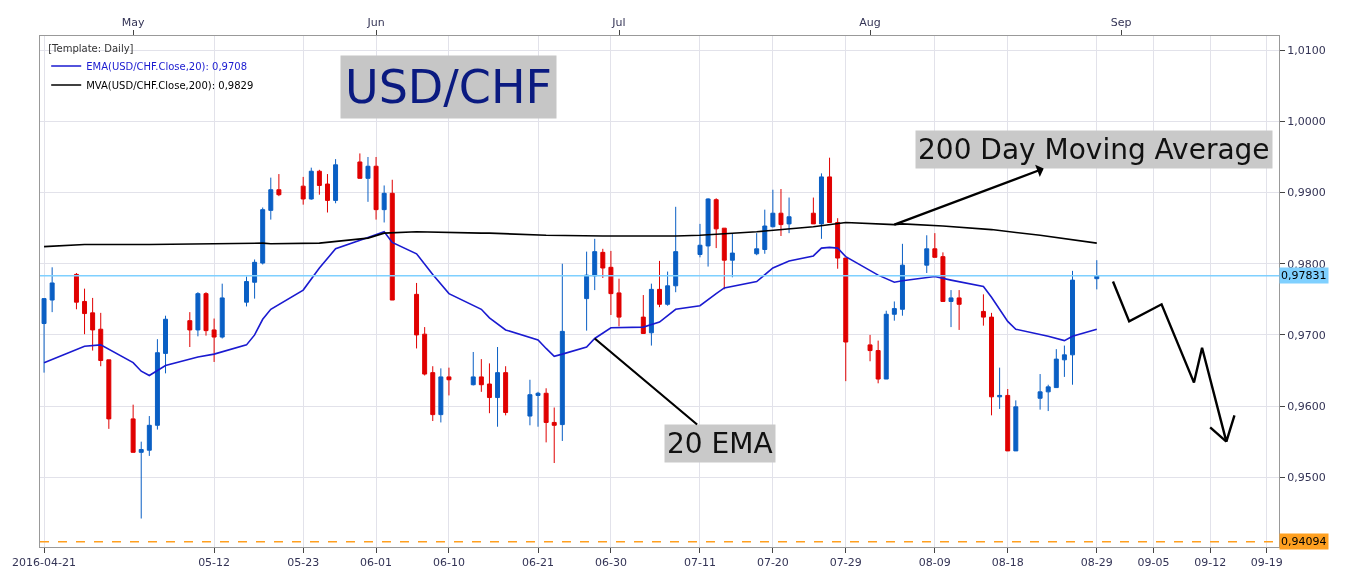 The width and height of the screenshot is (1351, 583). What do you see at coordinates (448, 87) in the screenshot?
I see `text: USD/CHF` at bounding box center [448, 87].